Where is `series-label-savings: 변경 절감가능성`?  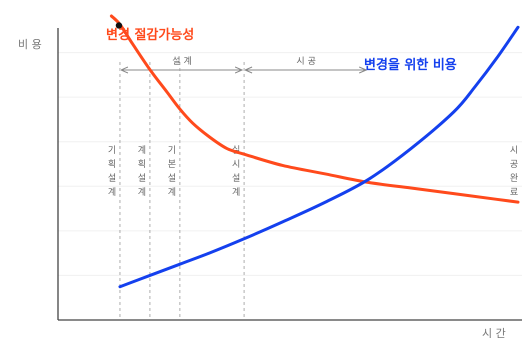
series-label-savings: 변경 절감가능성 is located at coordinates (150, 35).